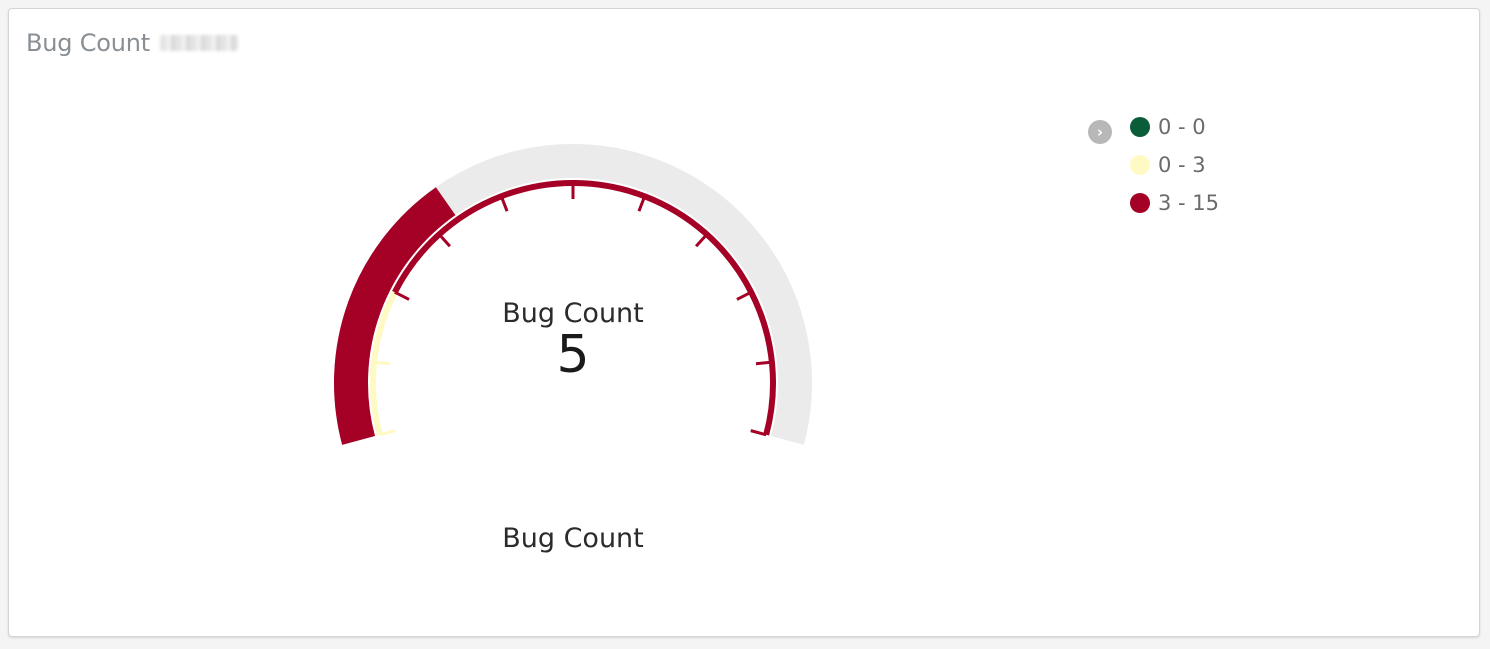  I want to click on redacted-title-suffix, so click(199, 43).